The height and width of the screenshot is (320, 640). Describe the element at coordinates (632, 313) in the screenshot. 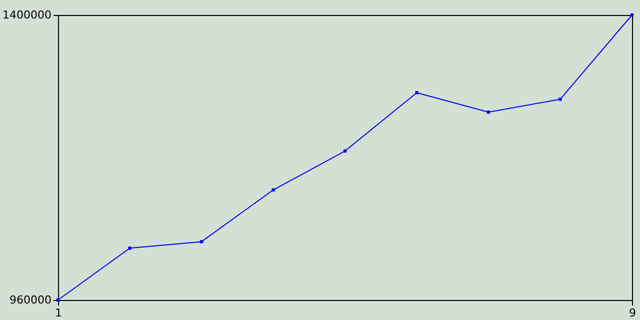

I see `x-tick-label: 9` at that location.